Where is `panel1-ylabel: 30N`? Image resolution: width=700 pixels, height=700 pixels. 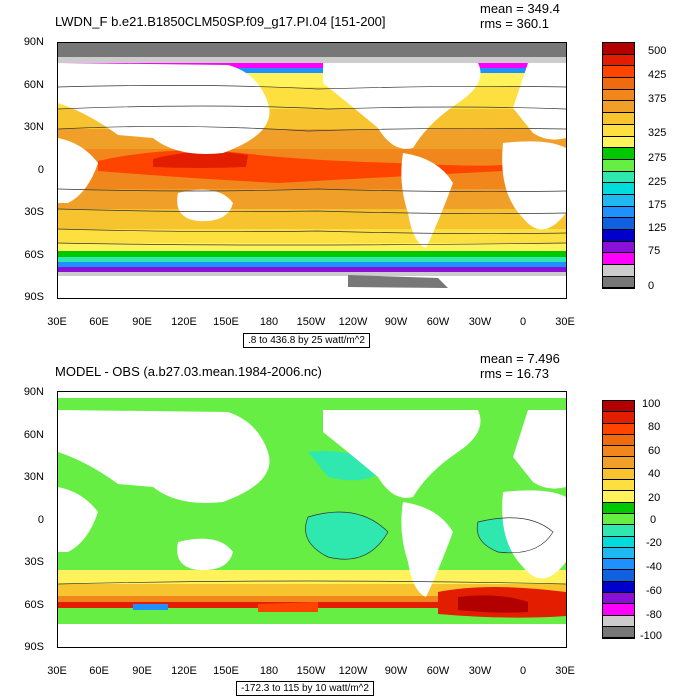
panel1-ylabel: 30N is located at coordinates (33, 127).